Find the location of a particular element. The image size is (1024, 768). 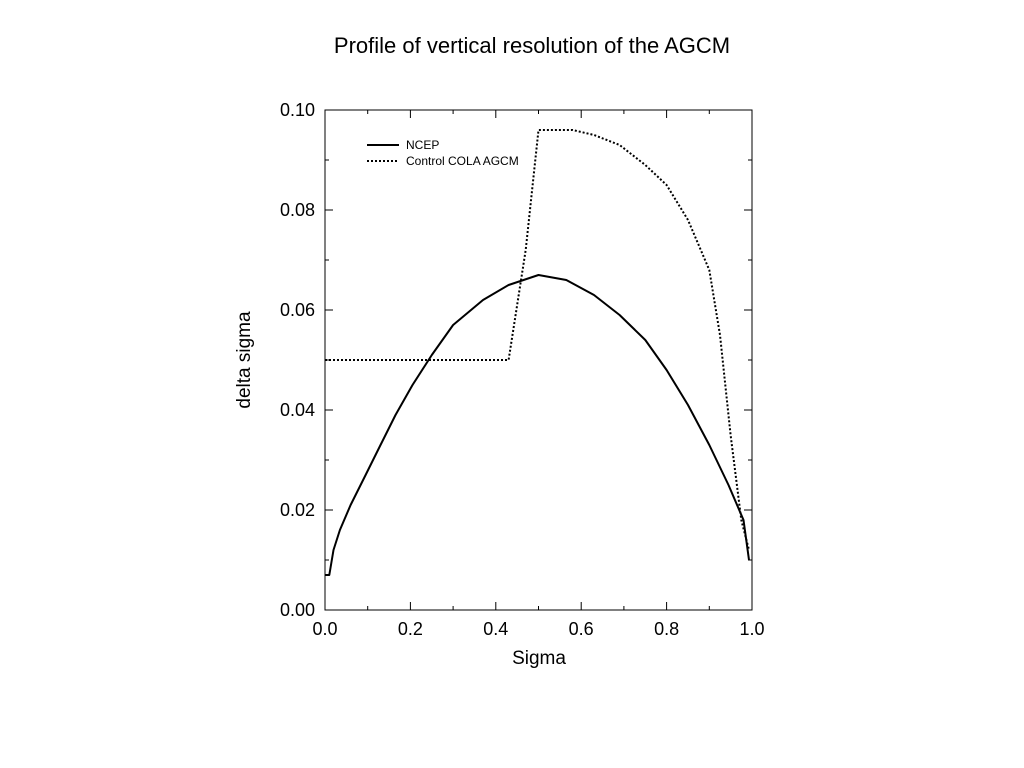

legend: NCEP Control COLA AGCM is located at coordinates (443, 153).